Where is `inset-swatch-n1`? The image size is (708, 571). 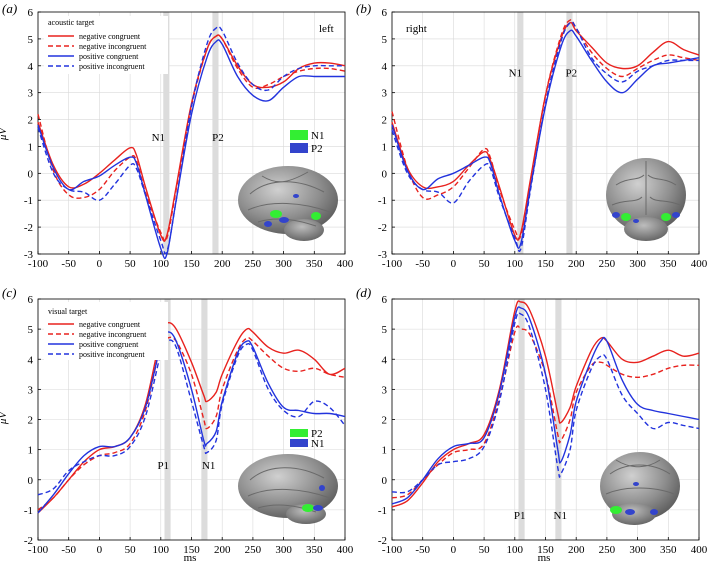
inset-swatch-n1 is located at coordinates (299, 135).